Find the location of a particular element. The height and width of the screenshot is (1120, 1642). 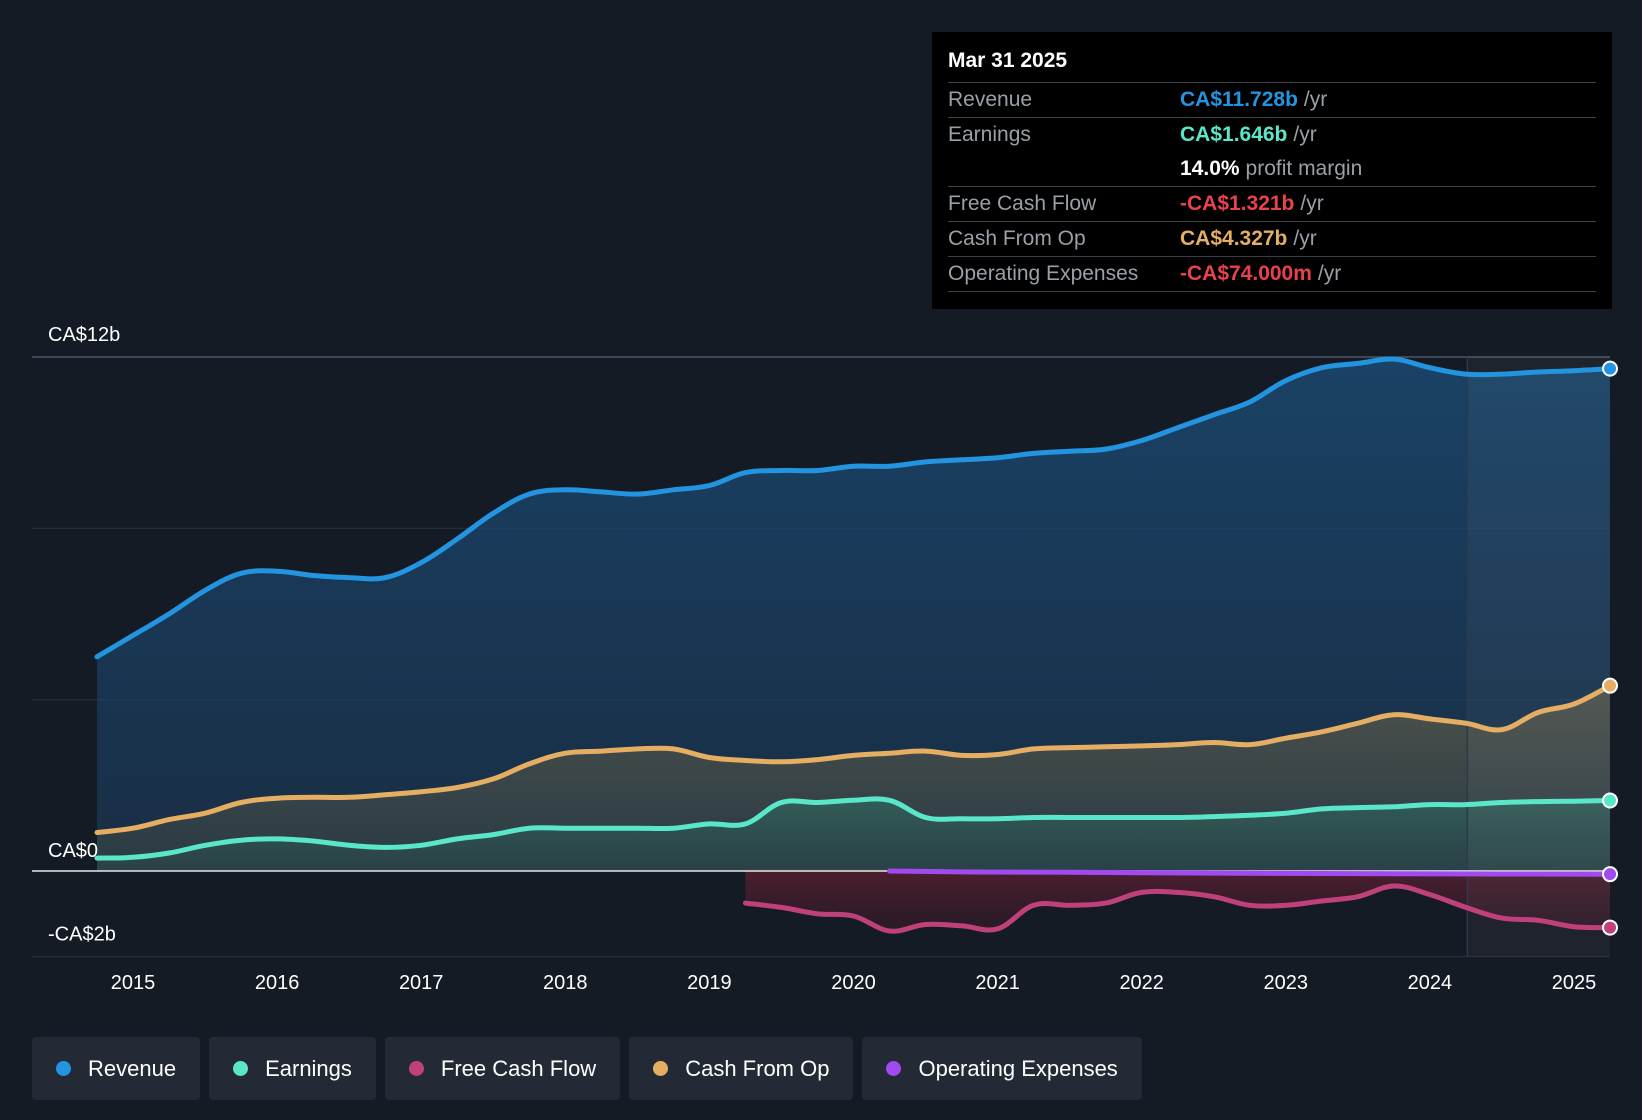

tooltip-row-value: CA$11.728b is located at coordinates (1239, 99).